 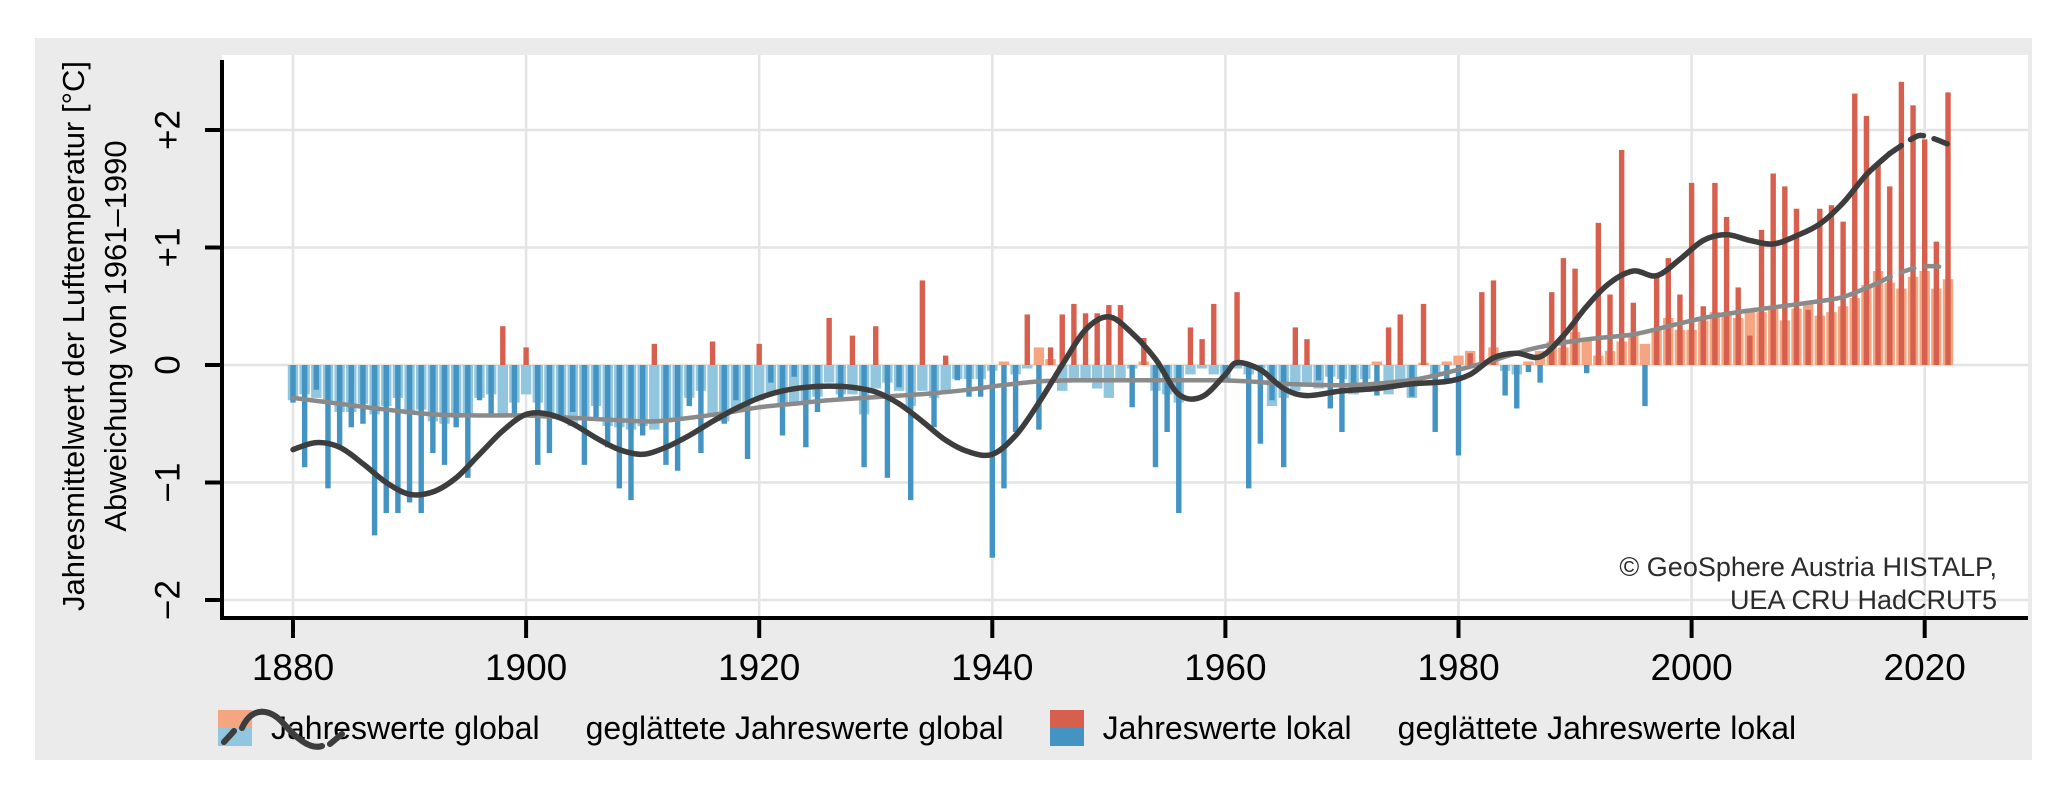 What do you see at coordinates (526, 667) in the screenshot?
I see `x-tick-label: 1900` at bounding box center [526, 667].